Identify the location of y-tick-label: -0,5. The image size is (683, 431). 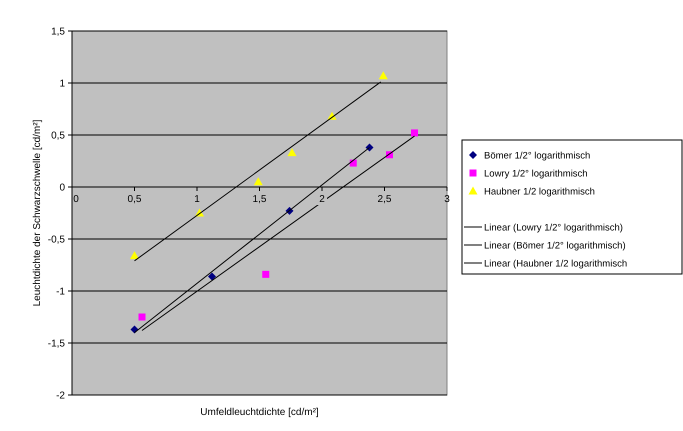
(57, 240).